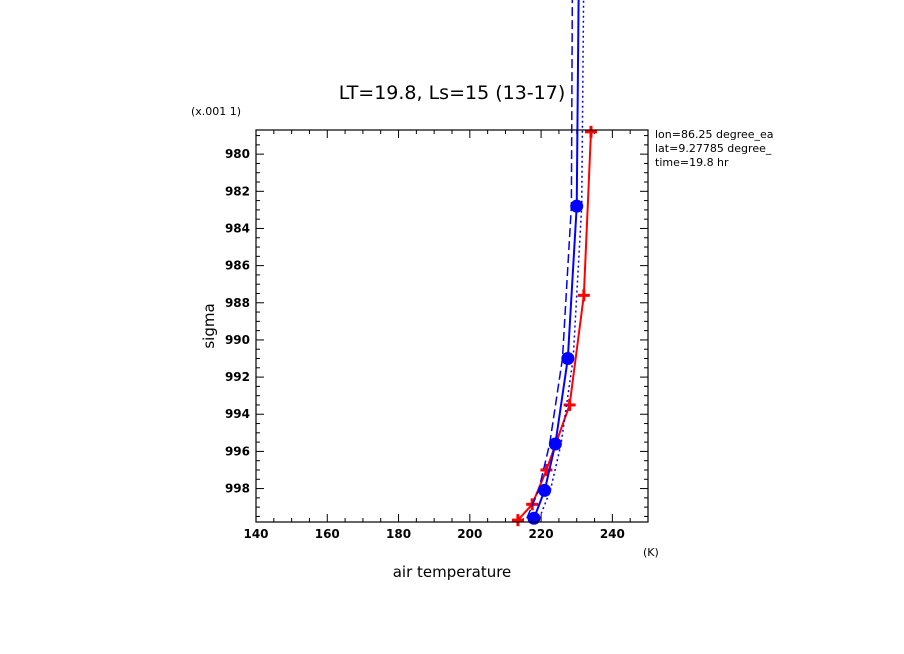  Describe the element at coordinates (714, 134) in the screenshot. I see `info-lon: lon=86.25 degree_ea` at that location.